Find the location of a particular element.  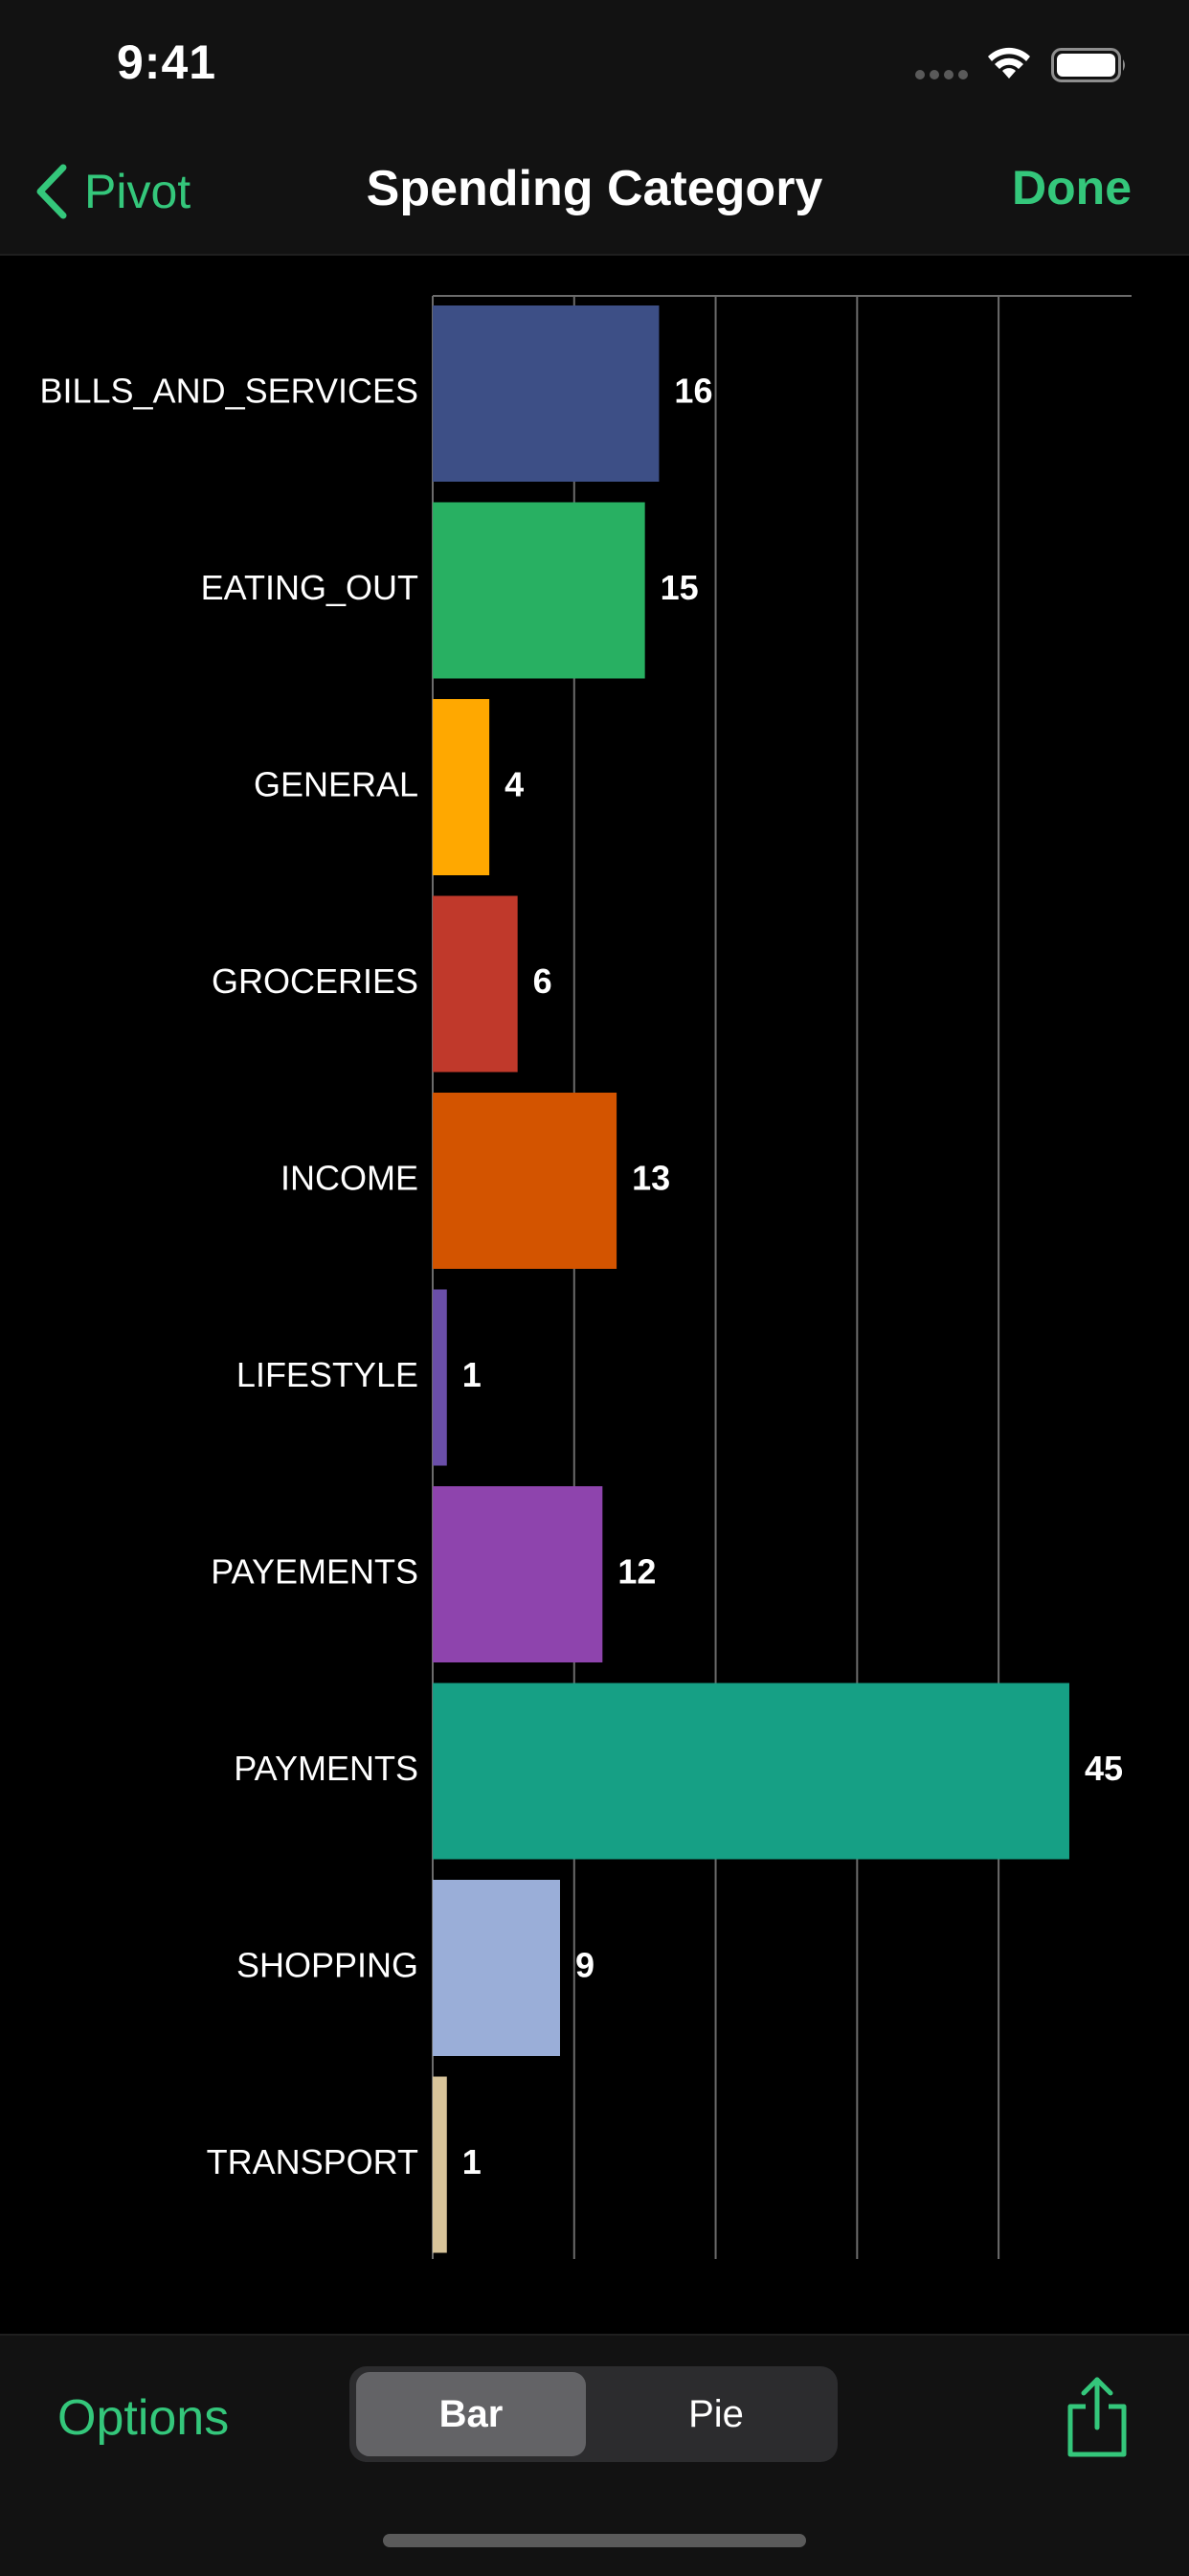

value-label: 12 is located at coordinates (636, 1572).